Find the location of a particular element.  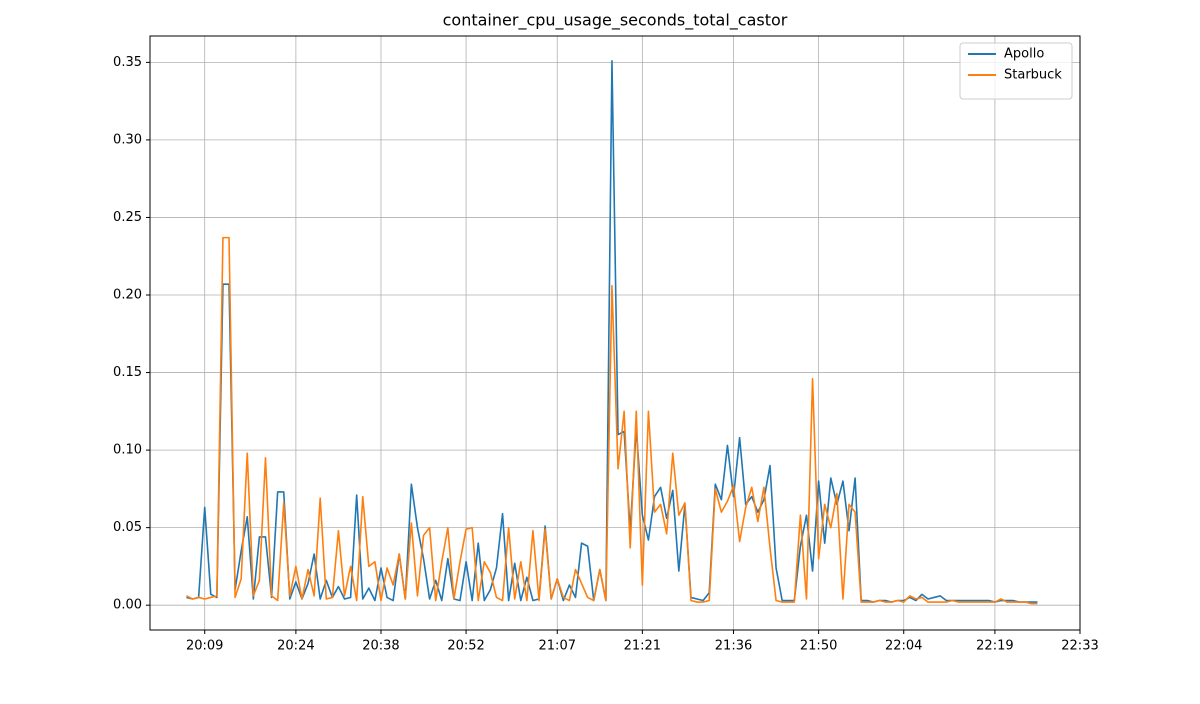

y-tick-label: 0.00 is located at coordinates (127, 605).